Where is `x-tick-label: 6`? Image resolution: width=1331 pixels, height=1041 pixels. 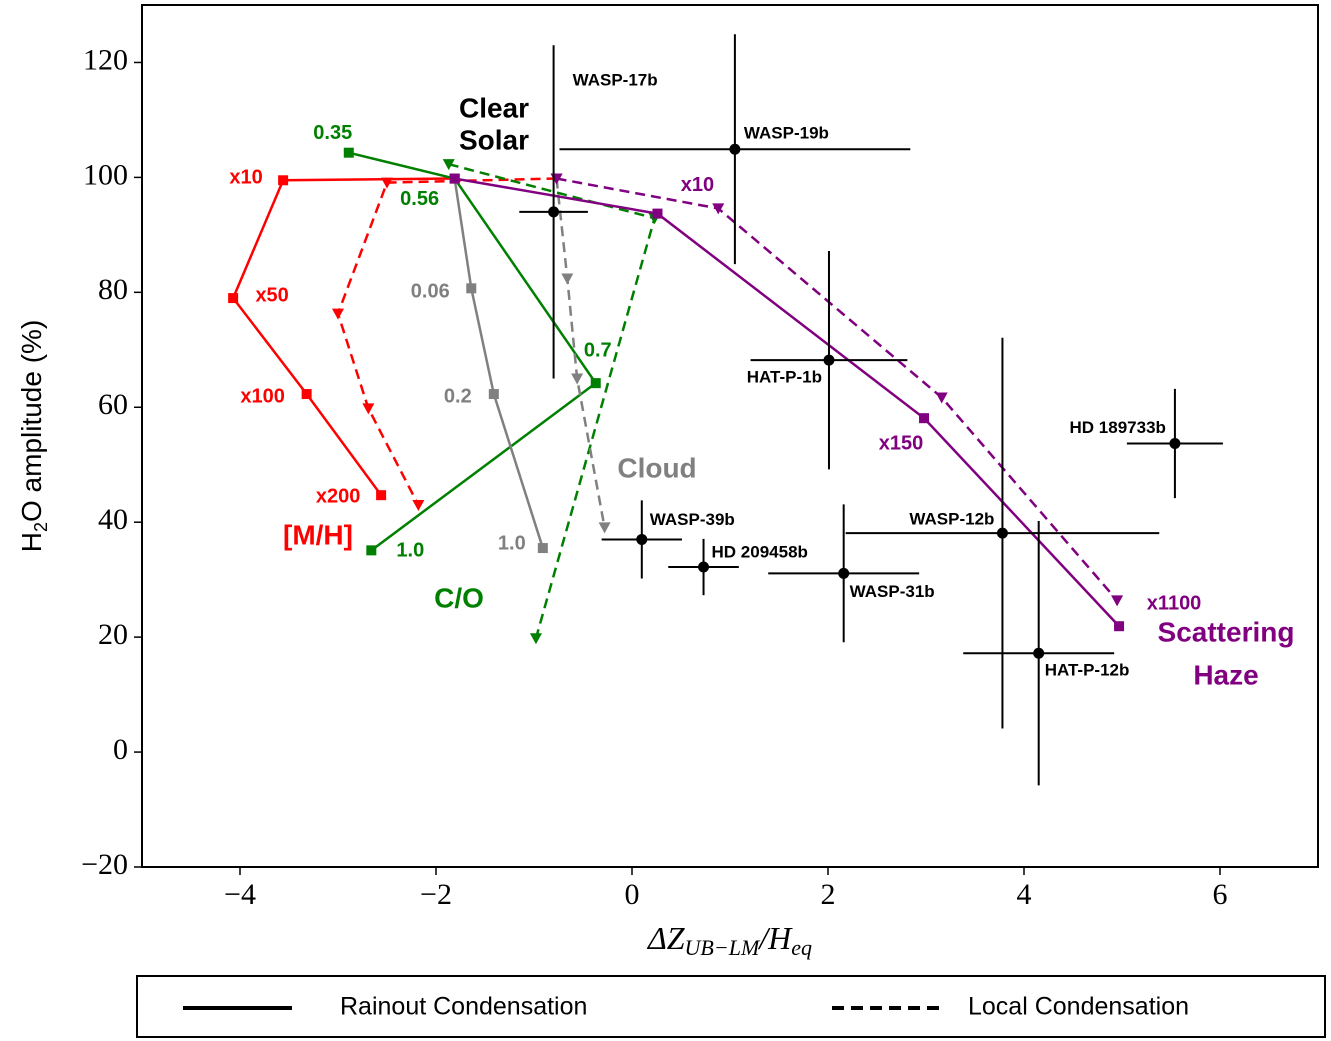
x-tick-label: 6 is located at coordinates (1220, 894).